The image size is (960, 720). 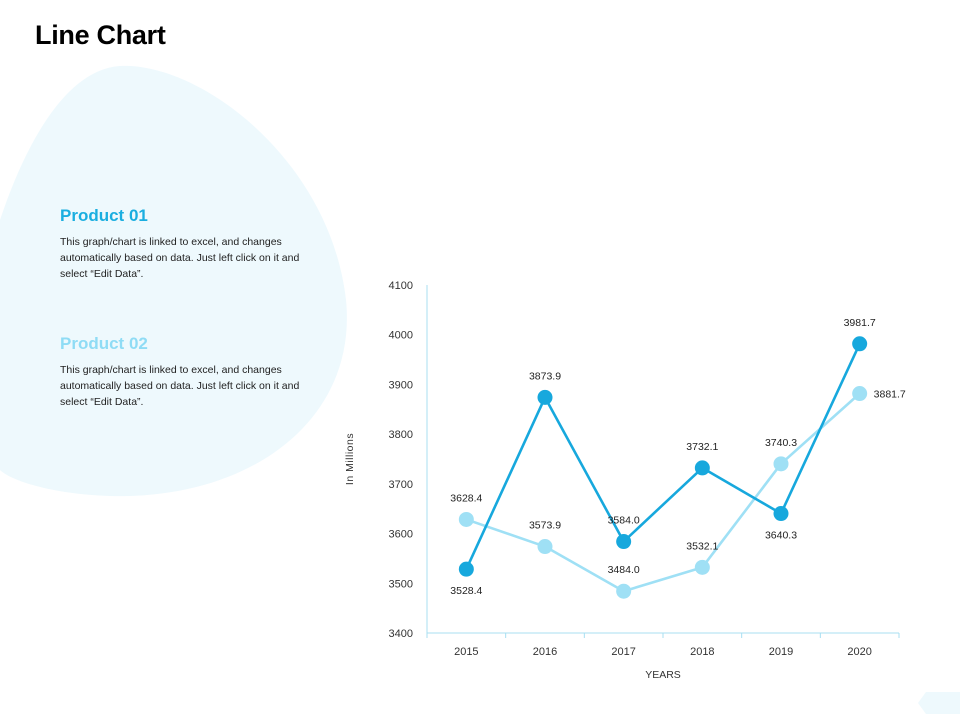 I want to click on y-tick-label: 4100, so click(x=401, y=286).